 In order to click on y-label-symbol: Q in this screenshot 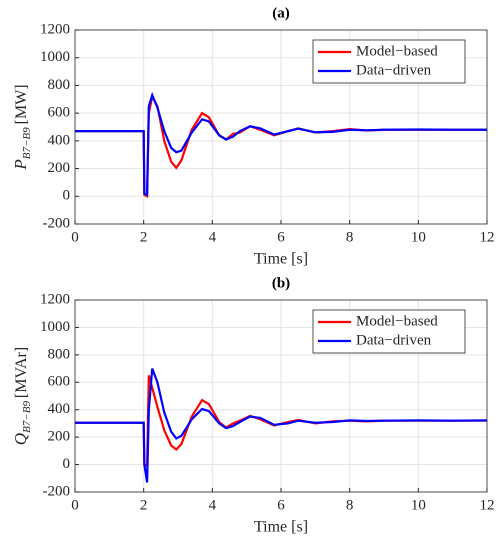, I will do `click(20, 439)`.